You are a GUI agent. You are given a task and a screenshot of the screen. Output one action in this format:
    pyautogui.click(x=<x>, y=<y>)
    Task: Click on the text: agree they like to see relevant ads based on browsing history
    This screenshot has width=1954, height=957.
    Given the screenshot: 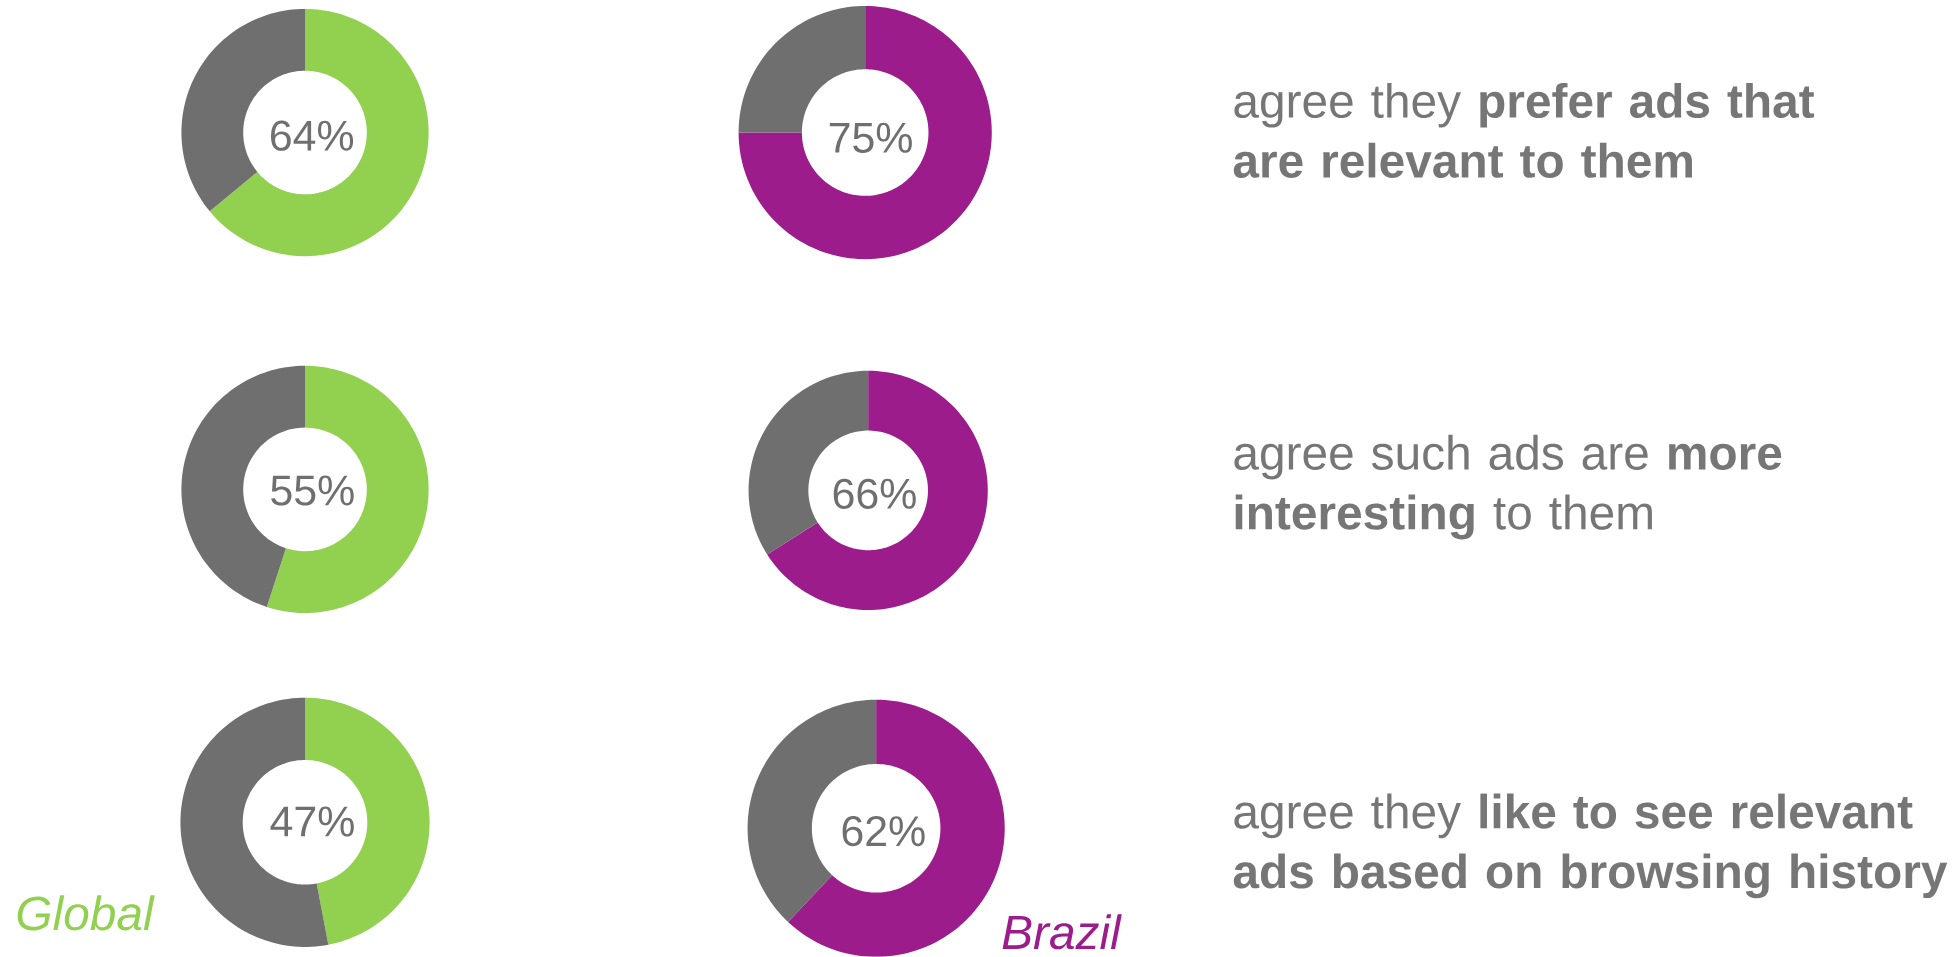 What is the action you would take?
    pyautogui.click(x=1590, y=846)
    